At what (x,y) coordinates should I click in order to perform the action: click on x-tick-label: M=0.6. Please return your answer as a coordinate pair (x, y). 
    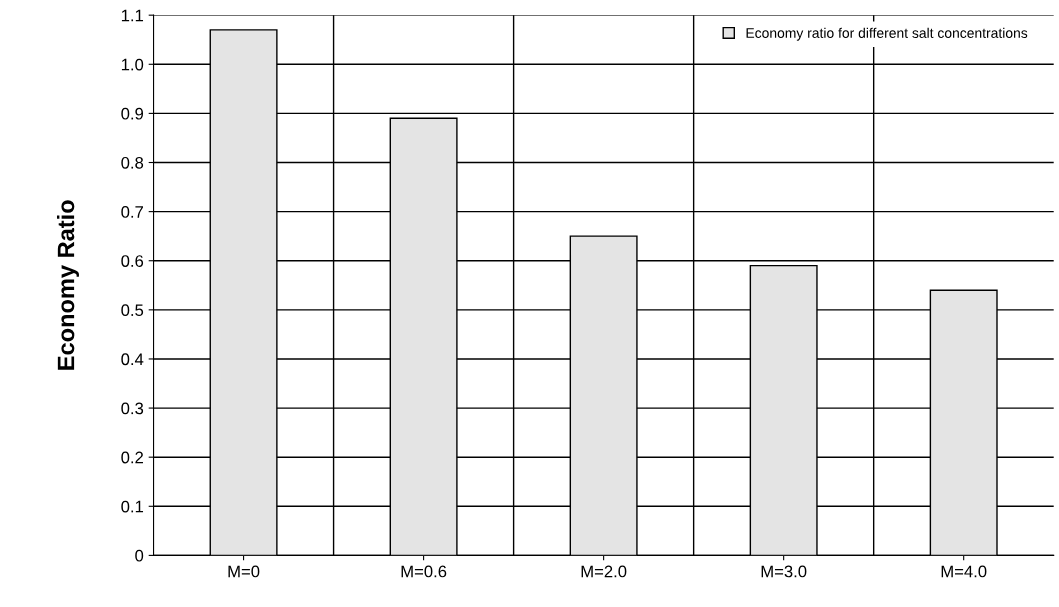
    Looking at the image, I should click on (424, 571).